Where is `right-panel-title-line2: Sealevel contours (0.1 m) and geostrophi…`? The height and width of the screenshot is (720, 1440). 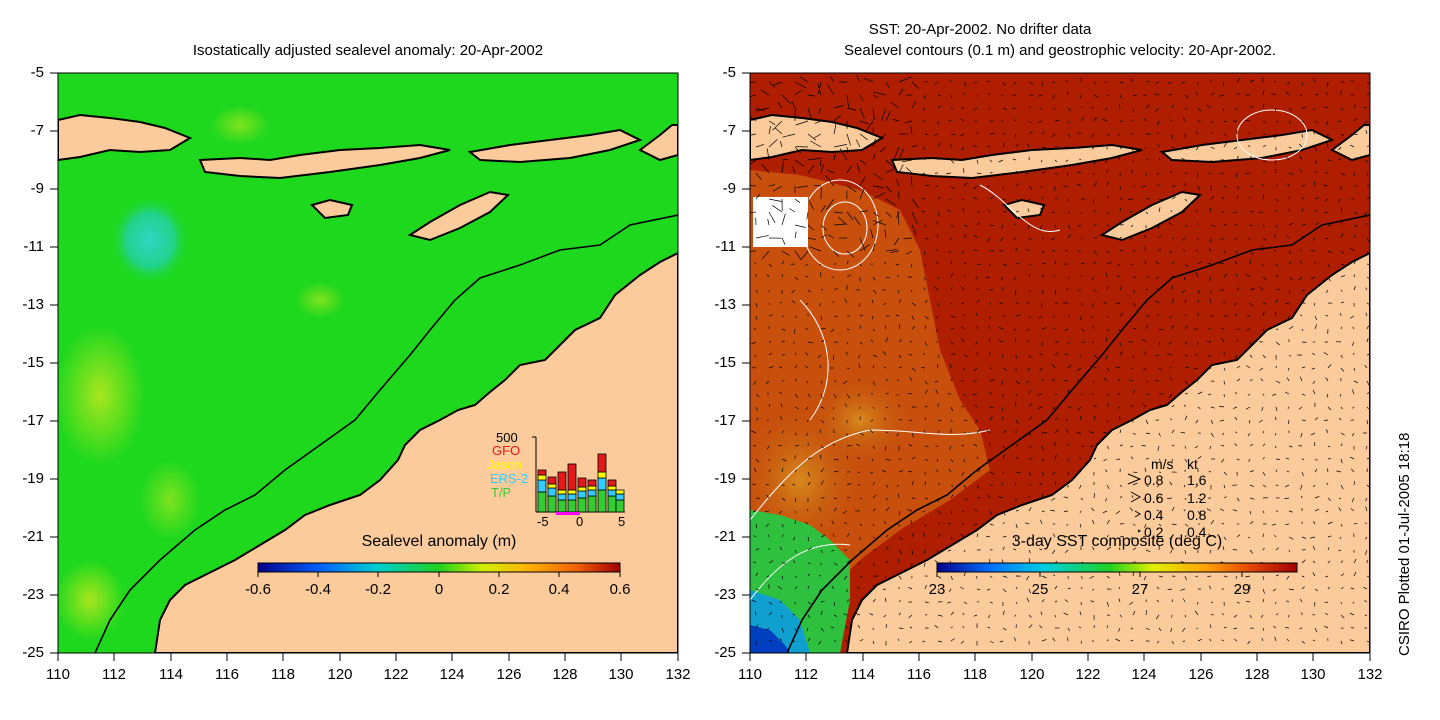
right-panel-title-line2: Sealevel contours (0.1 m) and geostrophi… is located at coordinates (1060, 50).